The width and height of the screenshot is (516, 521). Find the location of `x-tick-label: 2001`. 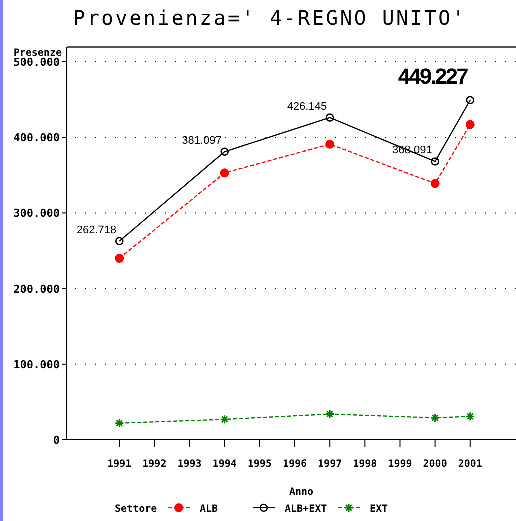

x-tick-label: 2001 is located at coordinates (470, 464).